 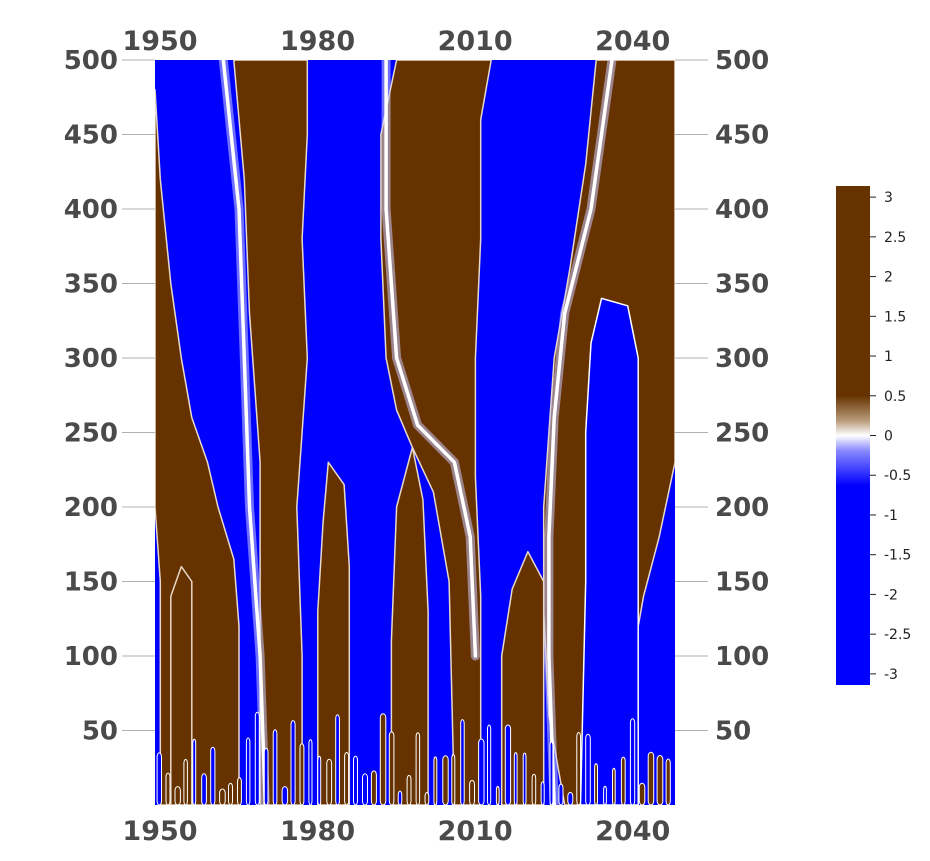 I want to click on colorbar-tick-label: -3, so click(x=891, y=675).